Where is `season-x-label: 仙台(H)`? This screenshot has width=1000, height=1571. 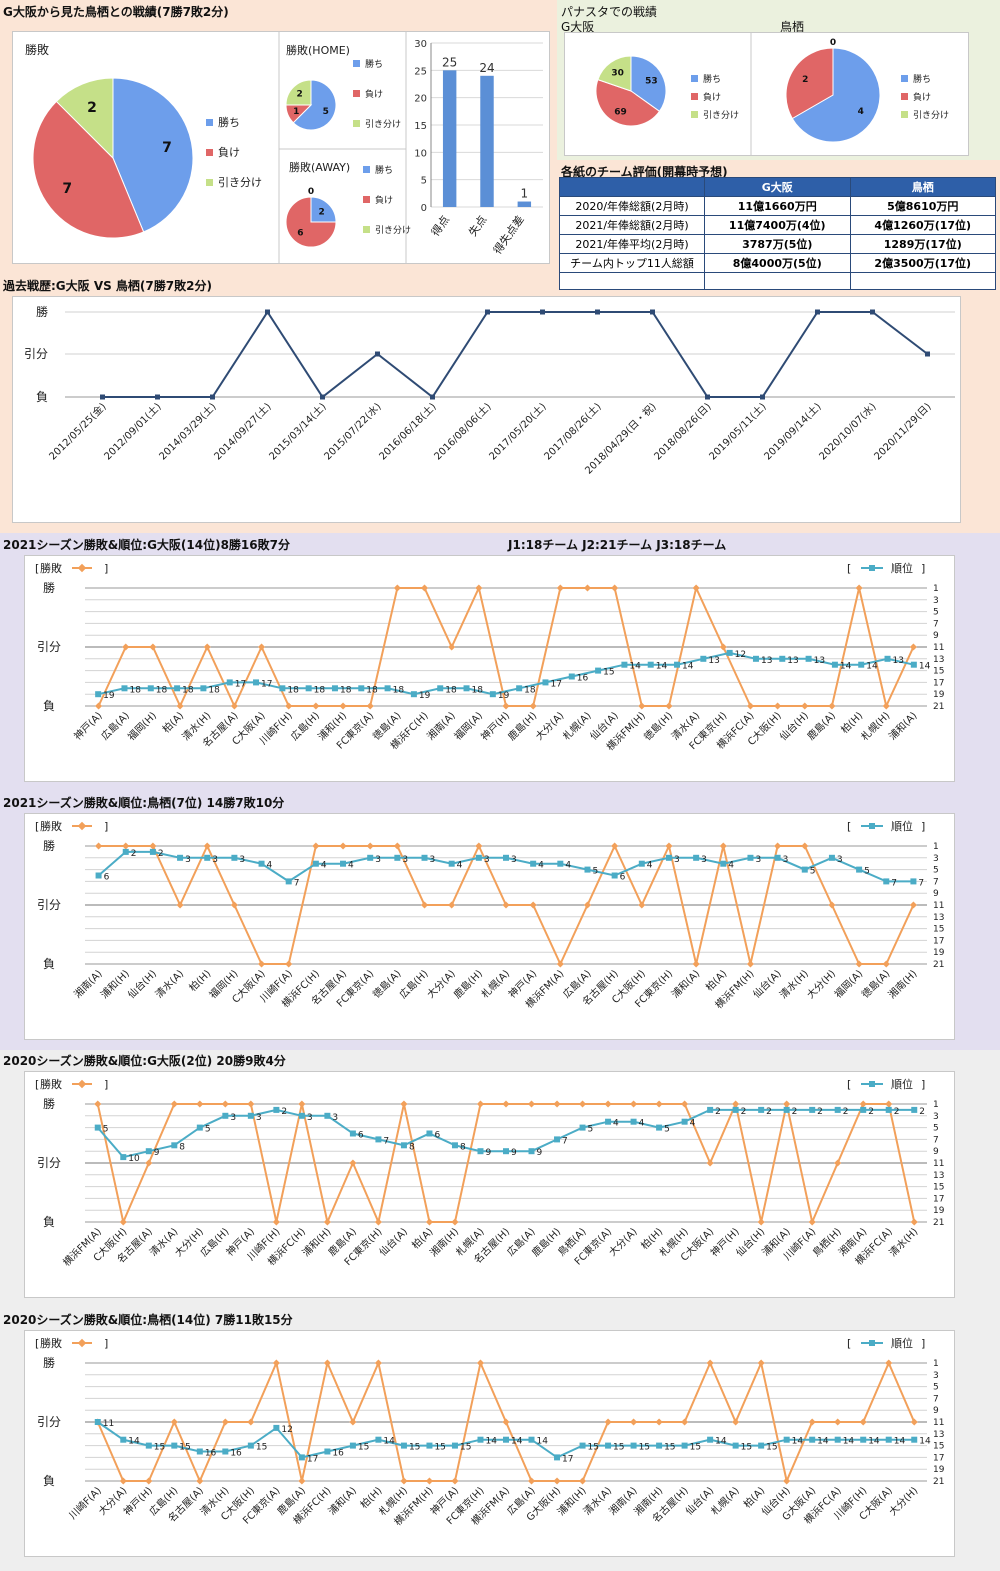 season-x-label: 仙台(H) is located at coordinates (750, 1242).